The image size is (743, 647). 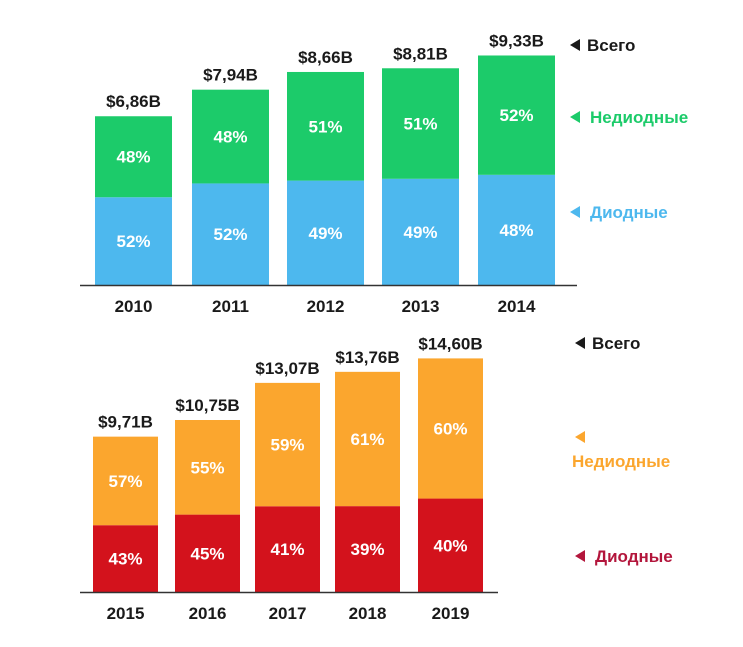 I want to click on total-label: $10,75B, so click(x=207, y=405).